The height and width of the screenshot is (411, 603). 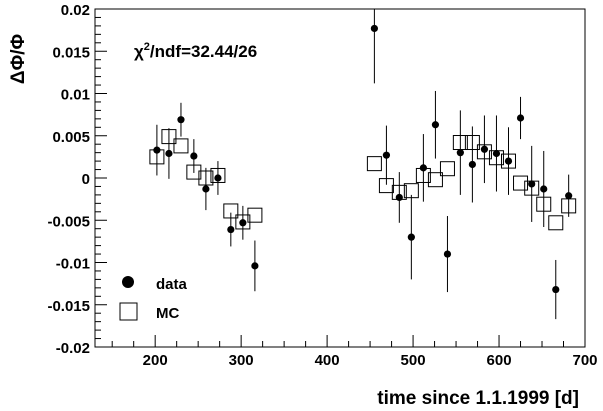 I want to click on x-tick-label: 700, so click(x=584, y=360).